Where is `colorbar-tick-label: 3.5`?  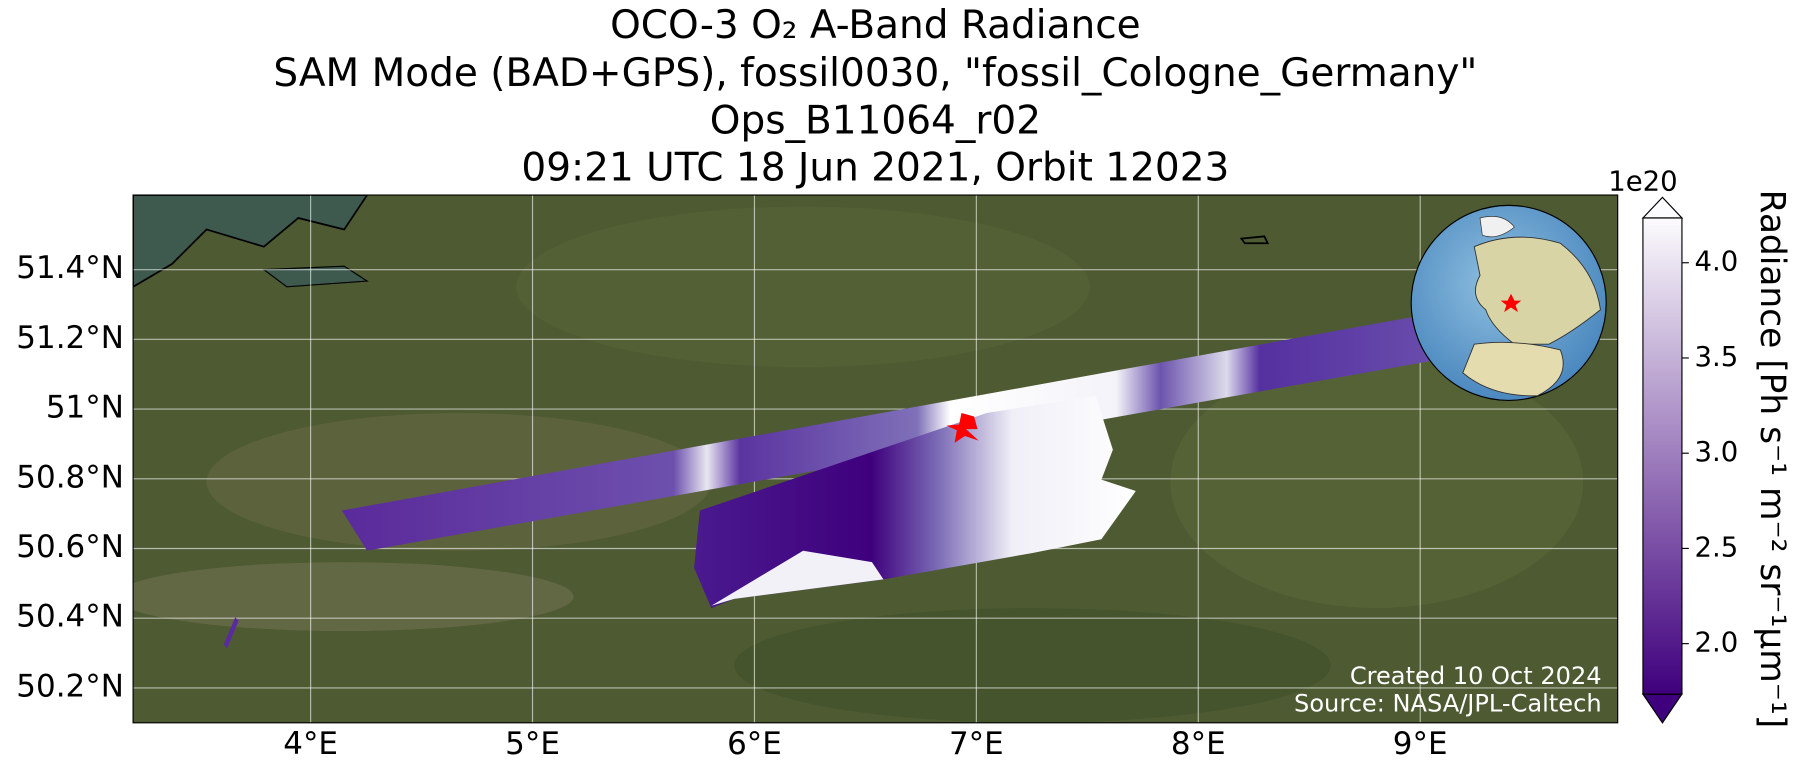 colorbar-tick-label: 3.5 is located at coordinates (1717, 357).